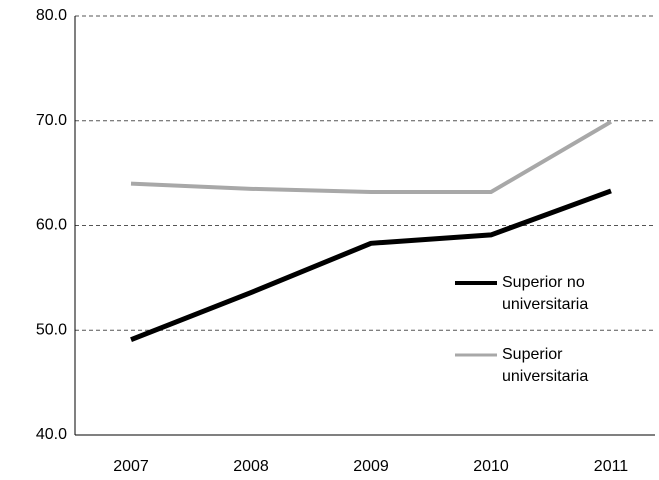  I want to click on line-series, so click(371, 157).